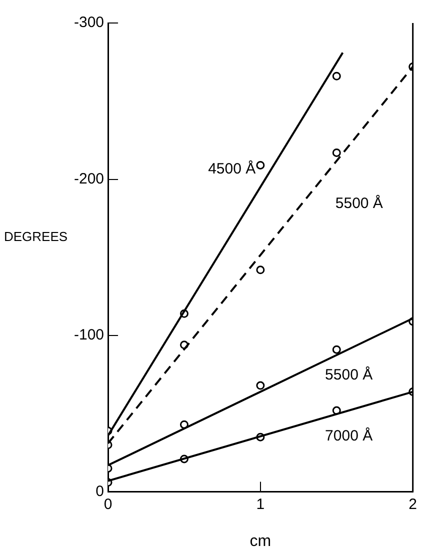 This screenshot has height=555, width=431. I want to click on x-tick-label: 1, so click(260, 504).